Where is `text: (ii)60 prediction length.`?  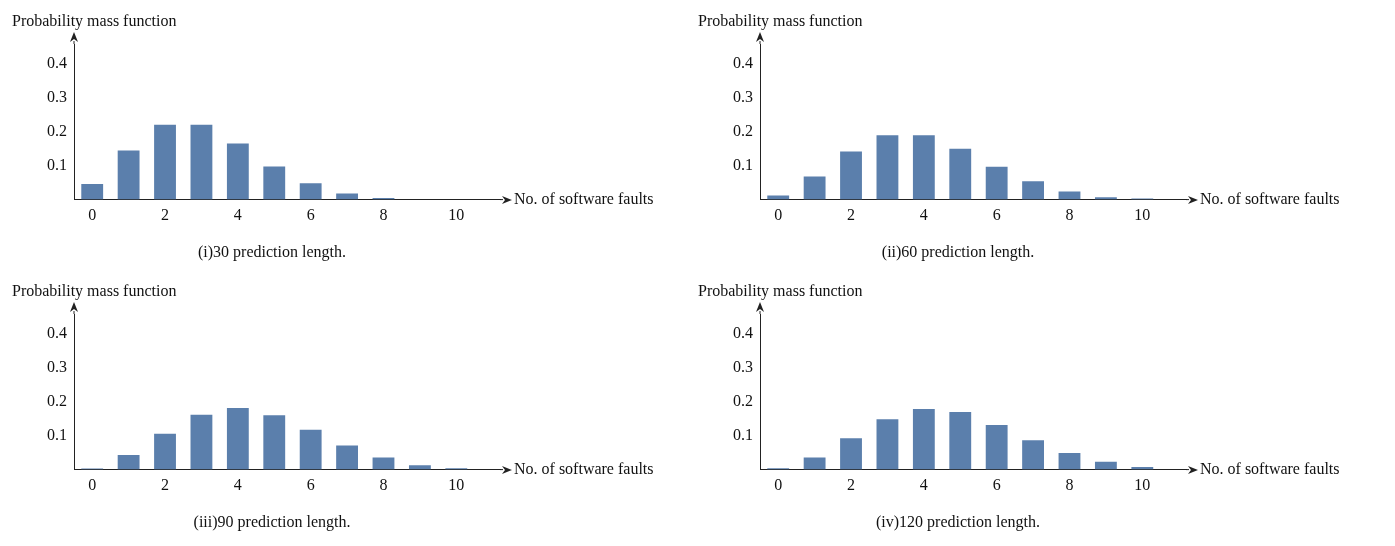 text: (ii)60 prediction length. is located at coordinates (958, 251).